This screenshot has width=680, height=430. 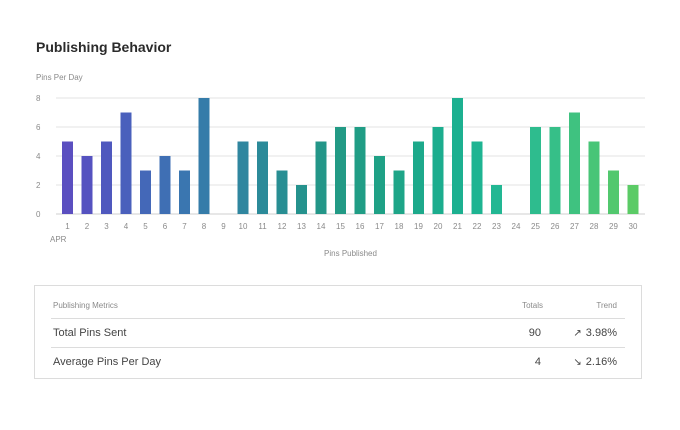 I want to click on x-tick-label: 19, so click(x=418, y=226).